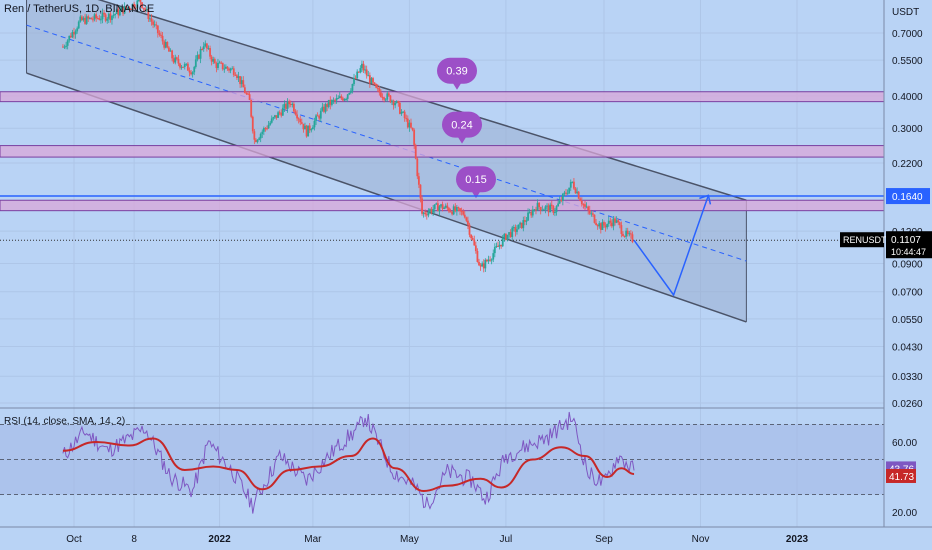 The image size is (932, 550). What do you see at coordinates (907, 61) in the screenshot?
I see `price-axis-tick: 0.5500` at bounding box center [907, 61].